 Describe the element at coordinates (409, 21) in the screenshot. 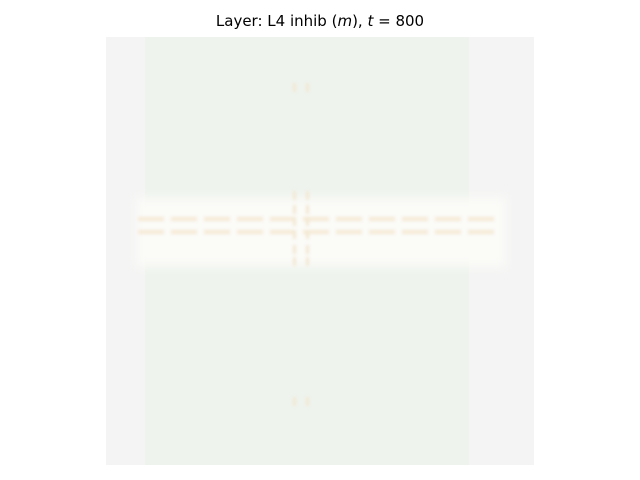

I see `title-value: 800` at that location.